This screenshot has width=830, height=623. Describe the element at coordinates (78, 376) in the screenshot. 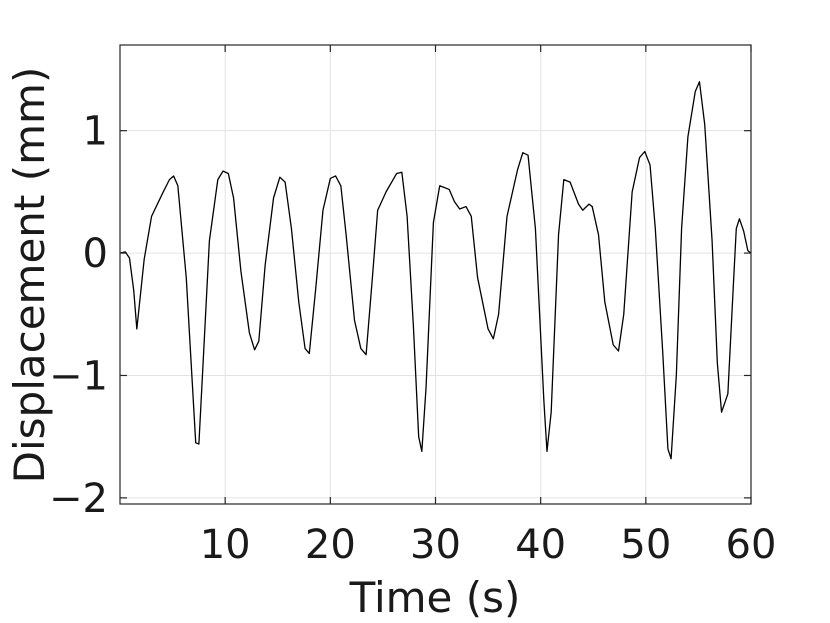

I see `y-tick-label-1: −1` at that location.